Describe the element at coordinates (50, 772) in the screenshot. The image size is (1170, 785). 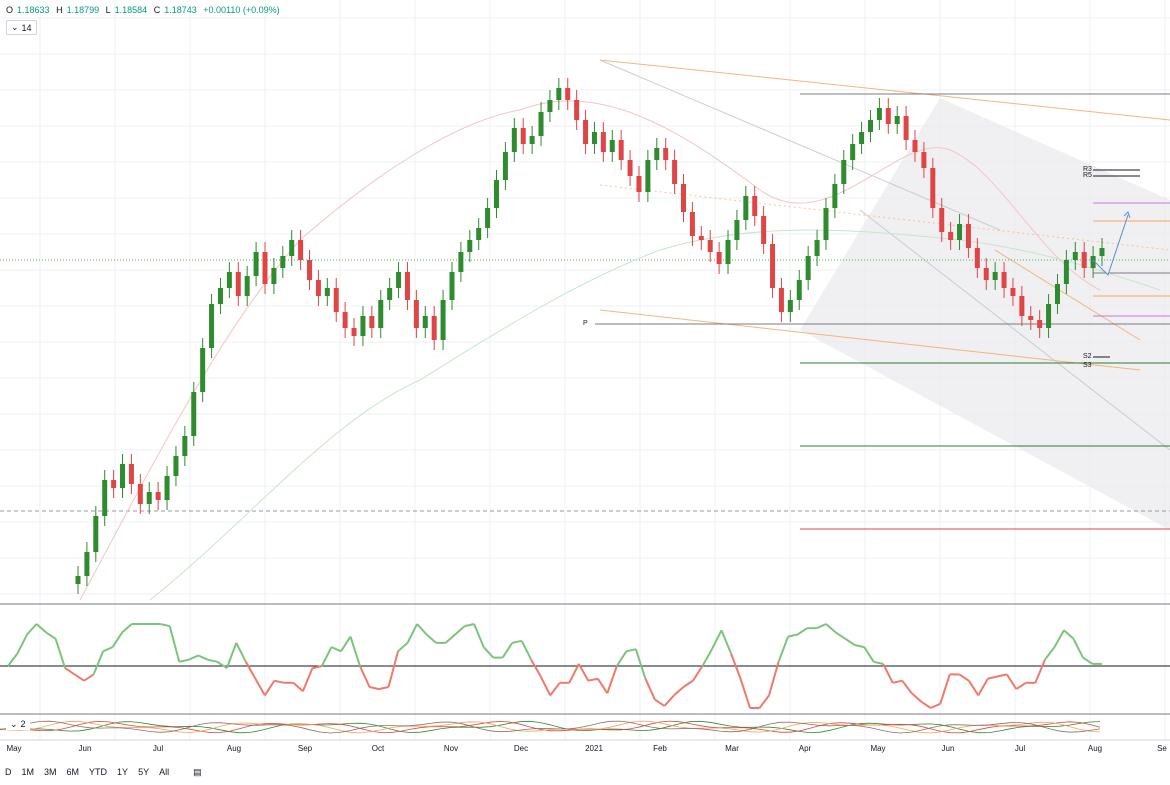
I see `range-button-3m: 3M` at that location.